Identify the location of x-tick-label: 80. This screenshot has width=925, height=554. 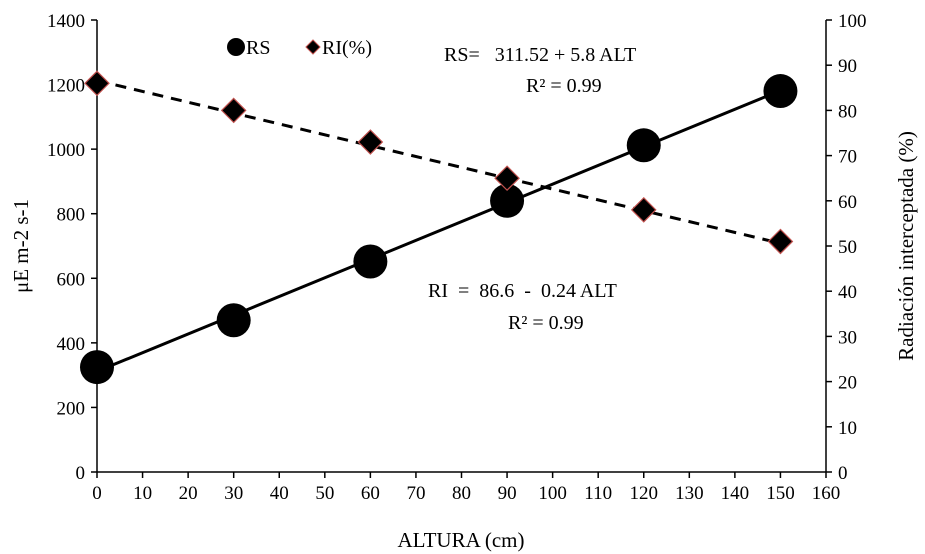
(461, 493).